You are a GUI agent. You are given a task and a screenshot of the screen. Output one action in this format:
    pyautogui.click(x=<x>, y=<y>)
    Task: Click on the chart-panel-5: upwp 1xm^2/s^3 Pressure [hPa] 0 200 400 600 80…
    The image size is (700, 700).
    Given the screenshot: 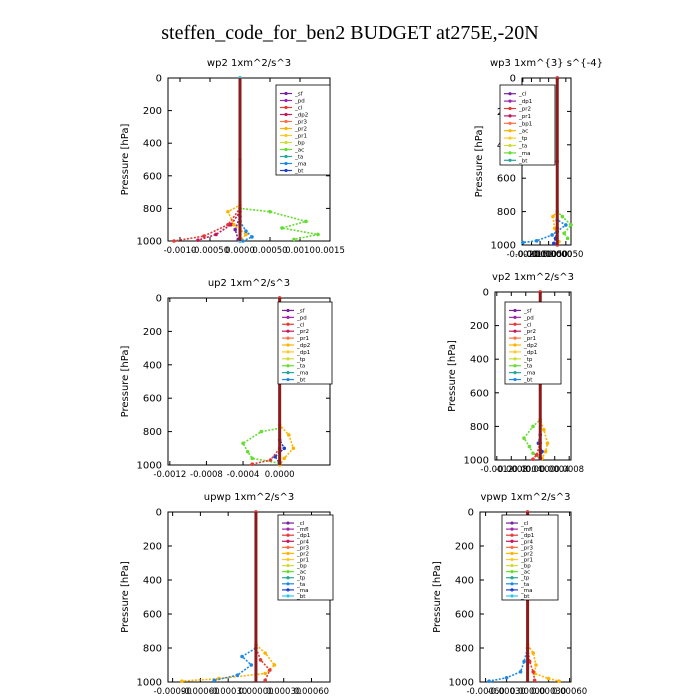 What is the action you would take?
    pyautogui.click(x=227, y=594)
    